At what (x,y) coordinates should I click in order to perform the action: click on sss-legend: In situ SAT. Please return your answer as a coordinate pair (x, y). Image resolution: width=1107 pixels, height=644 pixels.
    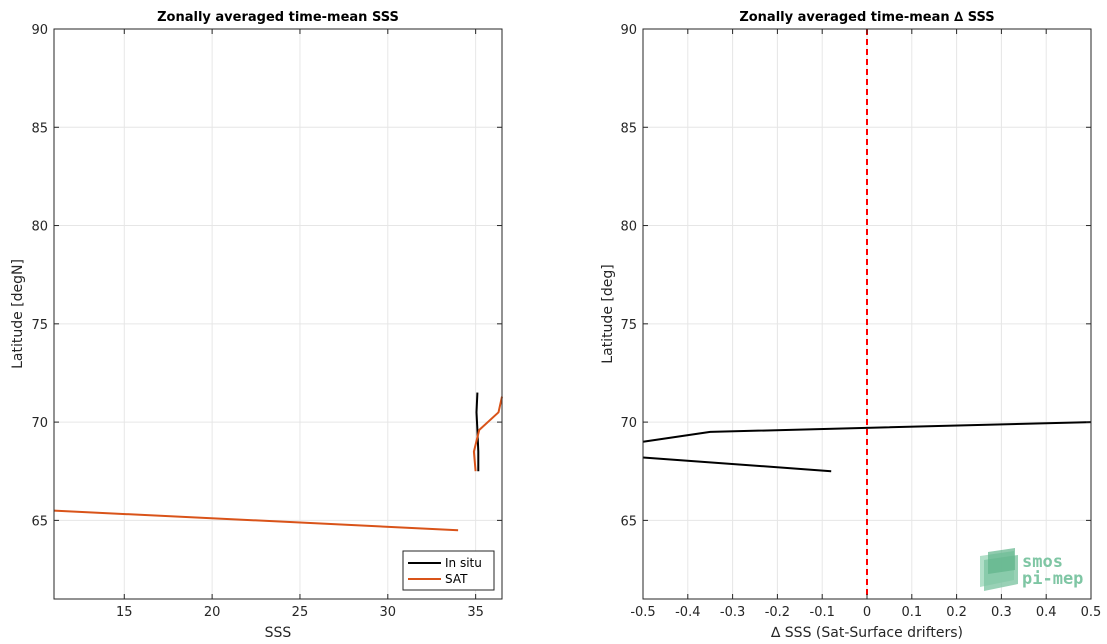
    Looking at the image, I should click on (448, 570).